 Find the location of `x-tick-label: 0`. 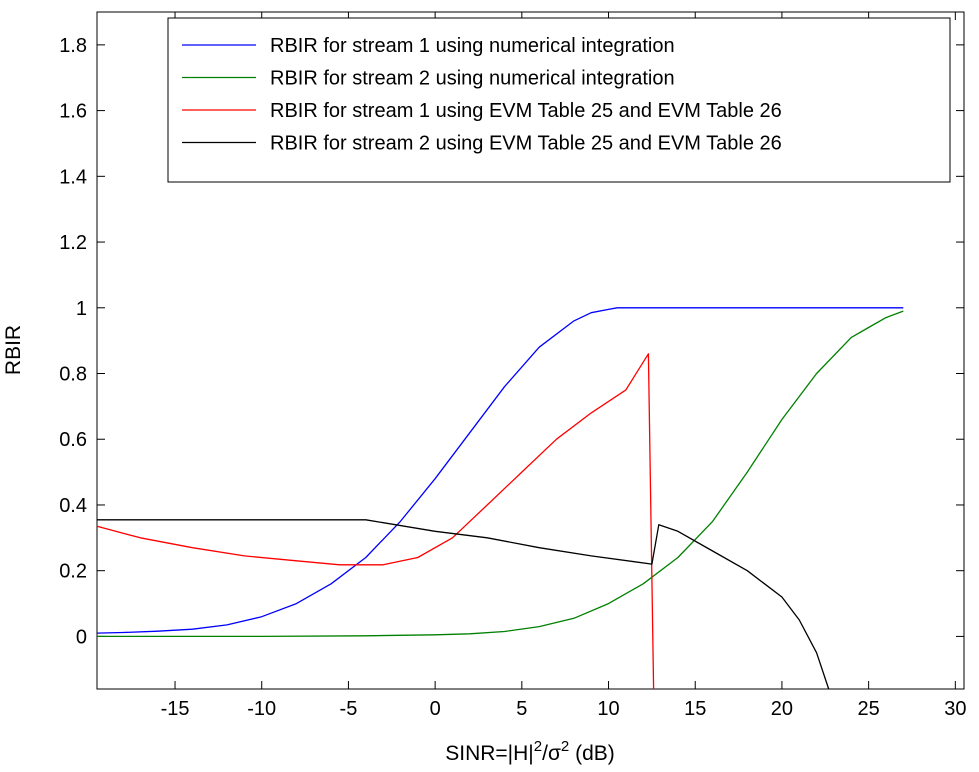

x-tick-label: 0 is located at coordinates (435, 709).